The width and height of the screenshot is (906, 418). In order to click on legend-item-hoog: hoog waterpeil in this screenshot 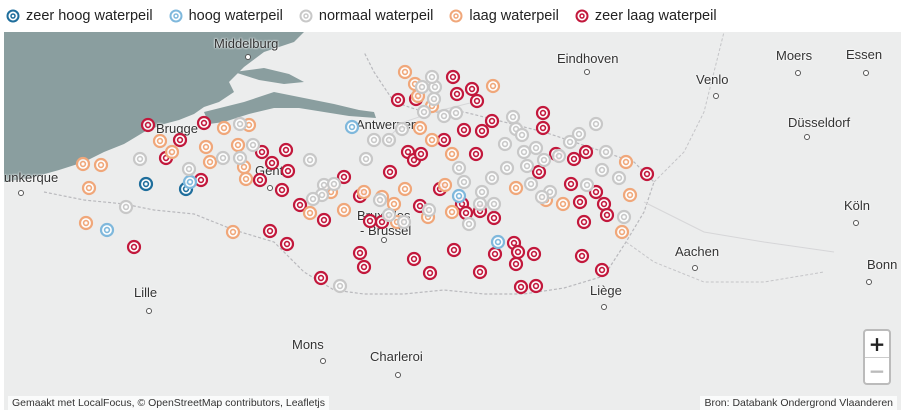, I will do `click(226, 16)`.